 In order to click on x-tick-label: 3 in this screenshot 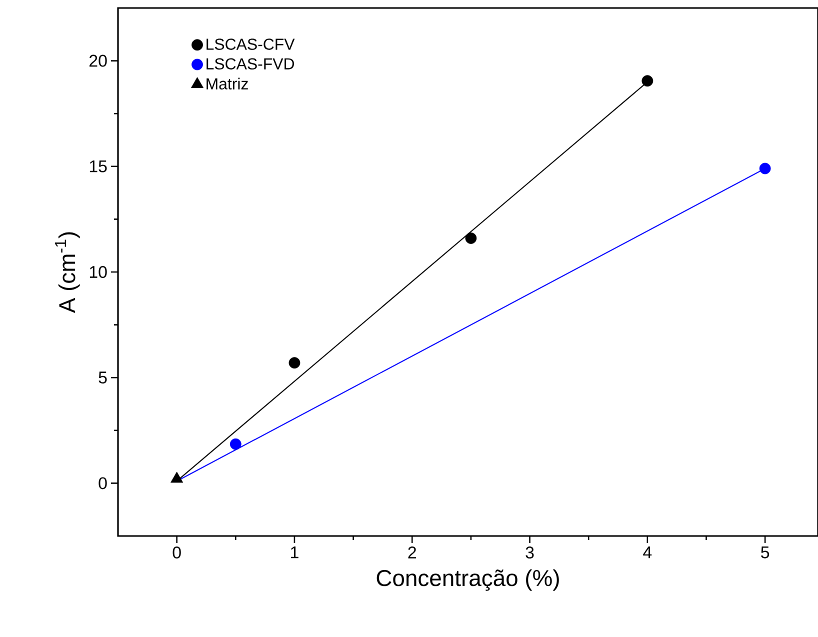, I will do `click(530, 552)`.